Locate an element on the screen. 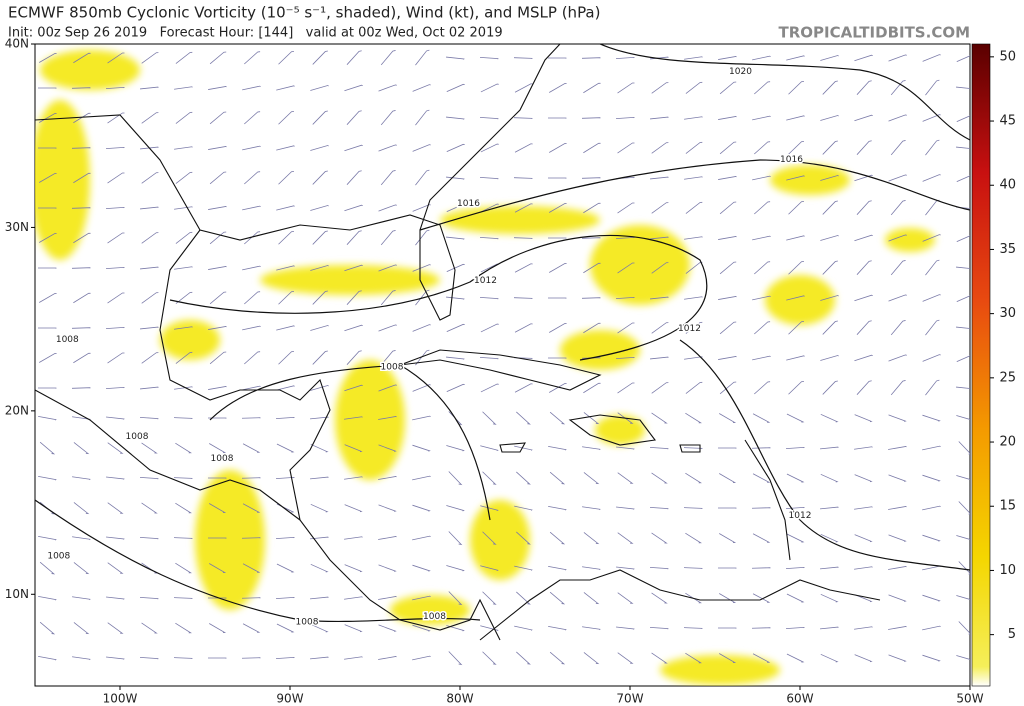 Image resolution: width=1024 pixels, height=706 pixels. isobar-label: 1016 is located at coordinates (468, 204).